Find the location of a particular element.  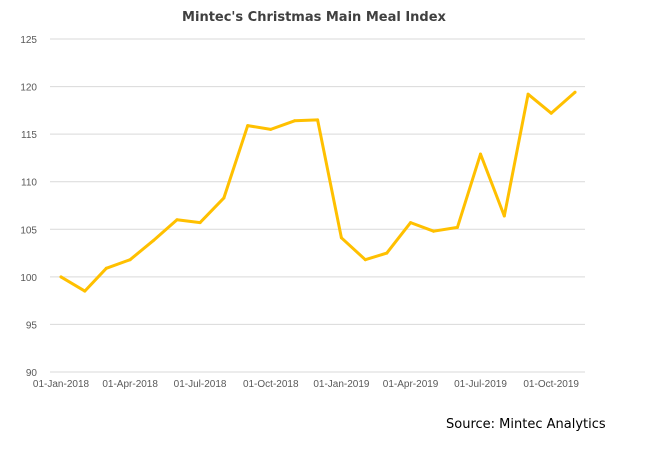

x-tick-label: 01-Jan-2019 is located at coordinates (341, 384).